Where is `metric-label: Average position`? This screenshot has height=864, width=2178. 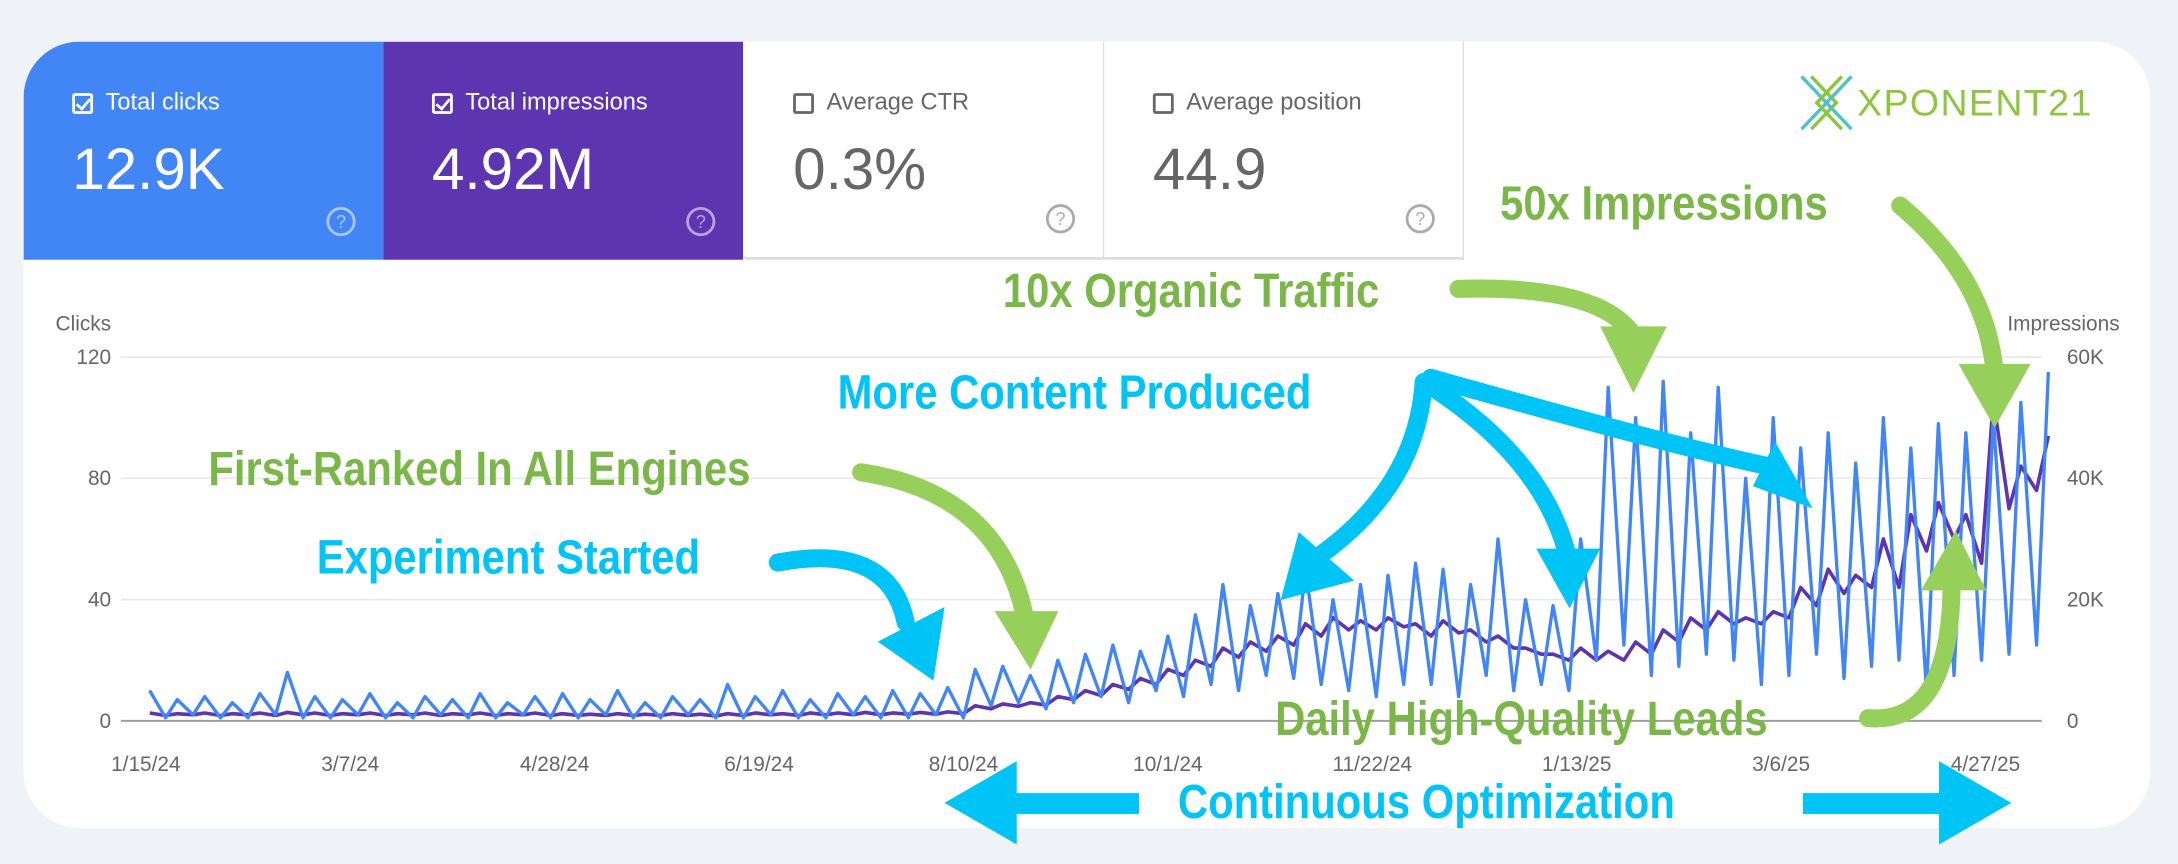
metric-label: Average position is located at coordinates (1274, 102).